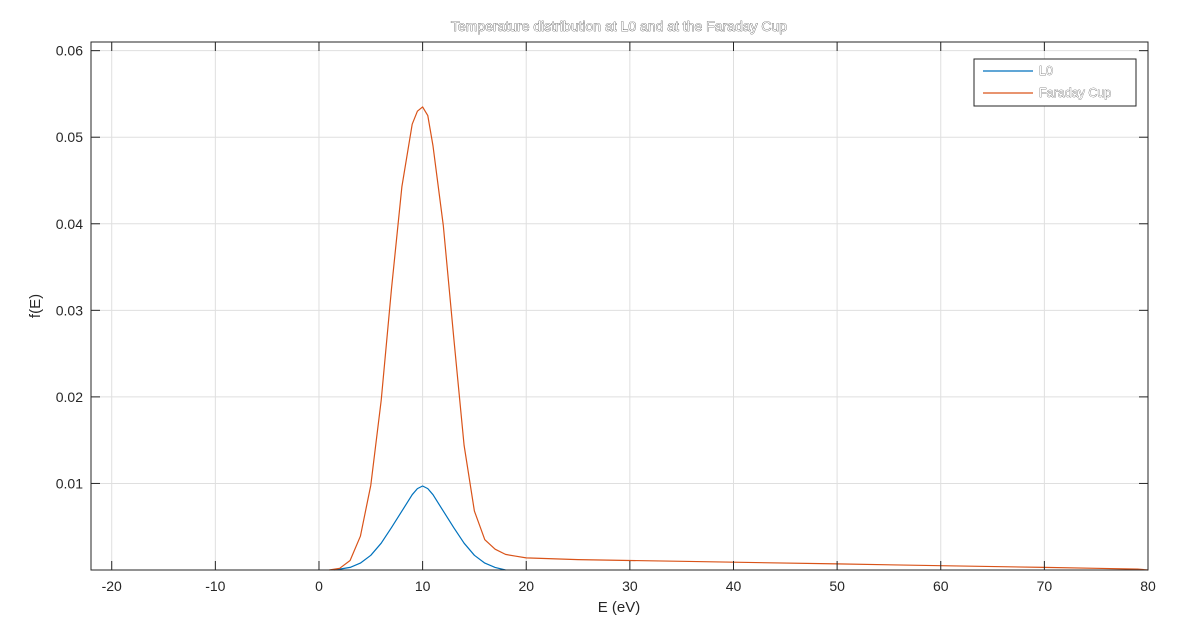 This screenshot has width=1177, height=628. I want to click on legend-label-l0: L0, so click(1046, 71).